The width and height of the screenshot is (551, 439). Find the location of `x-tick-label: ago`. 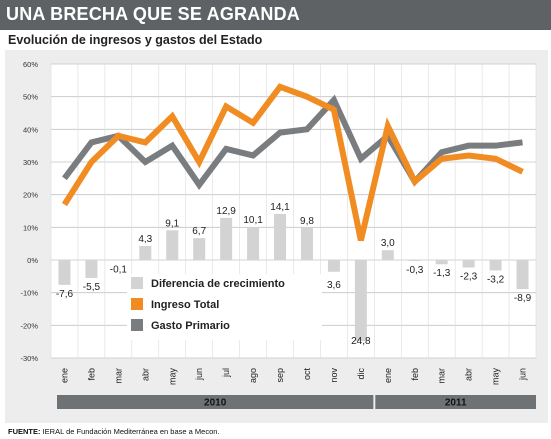

x-tick-label: ago is located at coordinates (253, 375).